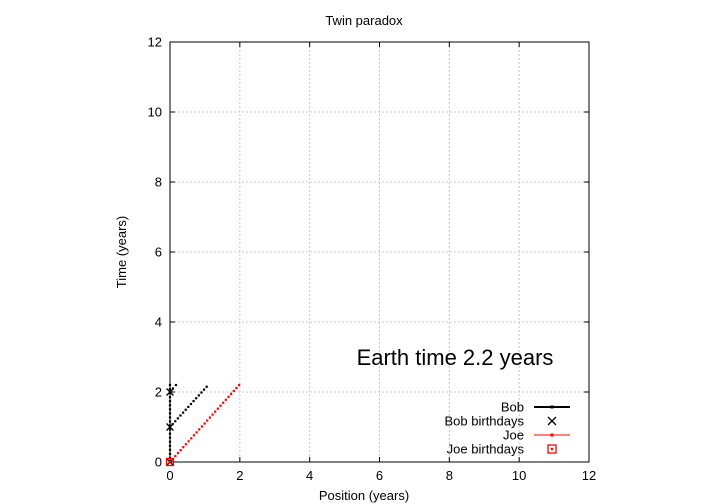 Image resolution: width=720 pixels, height=504 pixels. I want to click on legend-label: Joe, so click(513, 435).